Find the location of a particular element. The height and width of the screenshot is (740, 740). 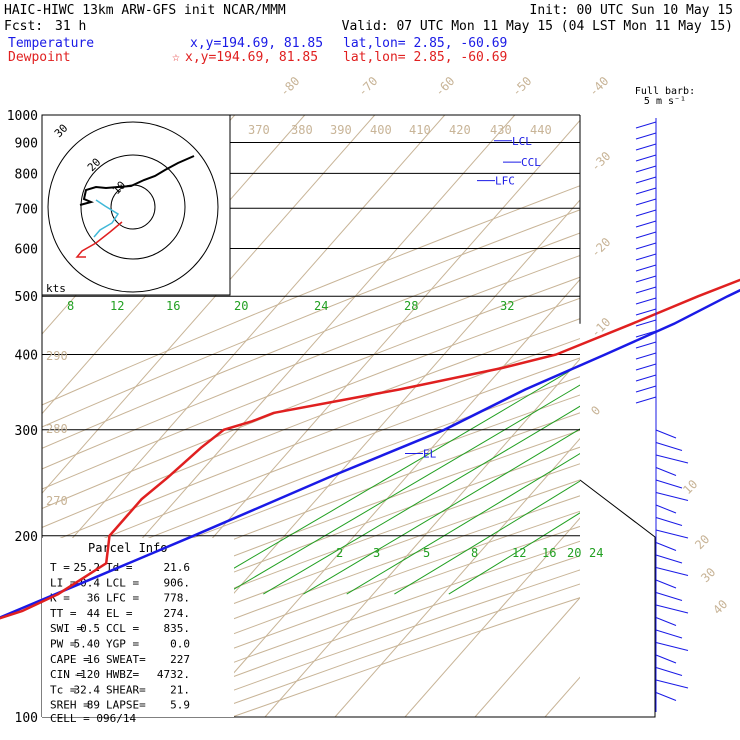

wind-barb-key: Full barb: 5 m s⁻¹ is located at coordinates (665, 96).